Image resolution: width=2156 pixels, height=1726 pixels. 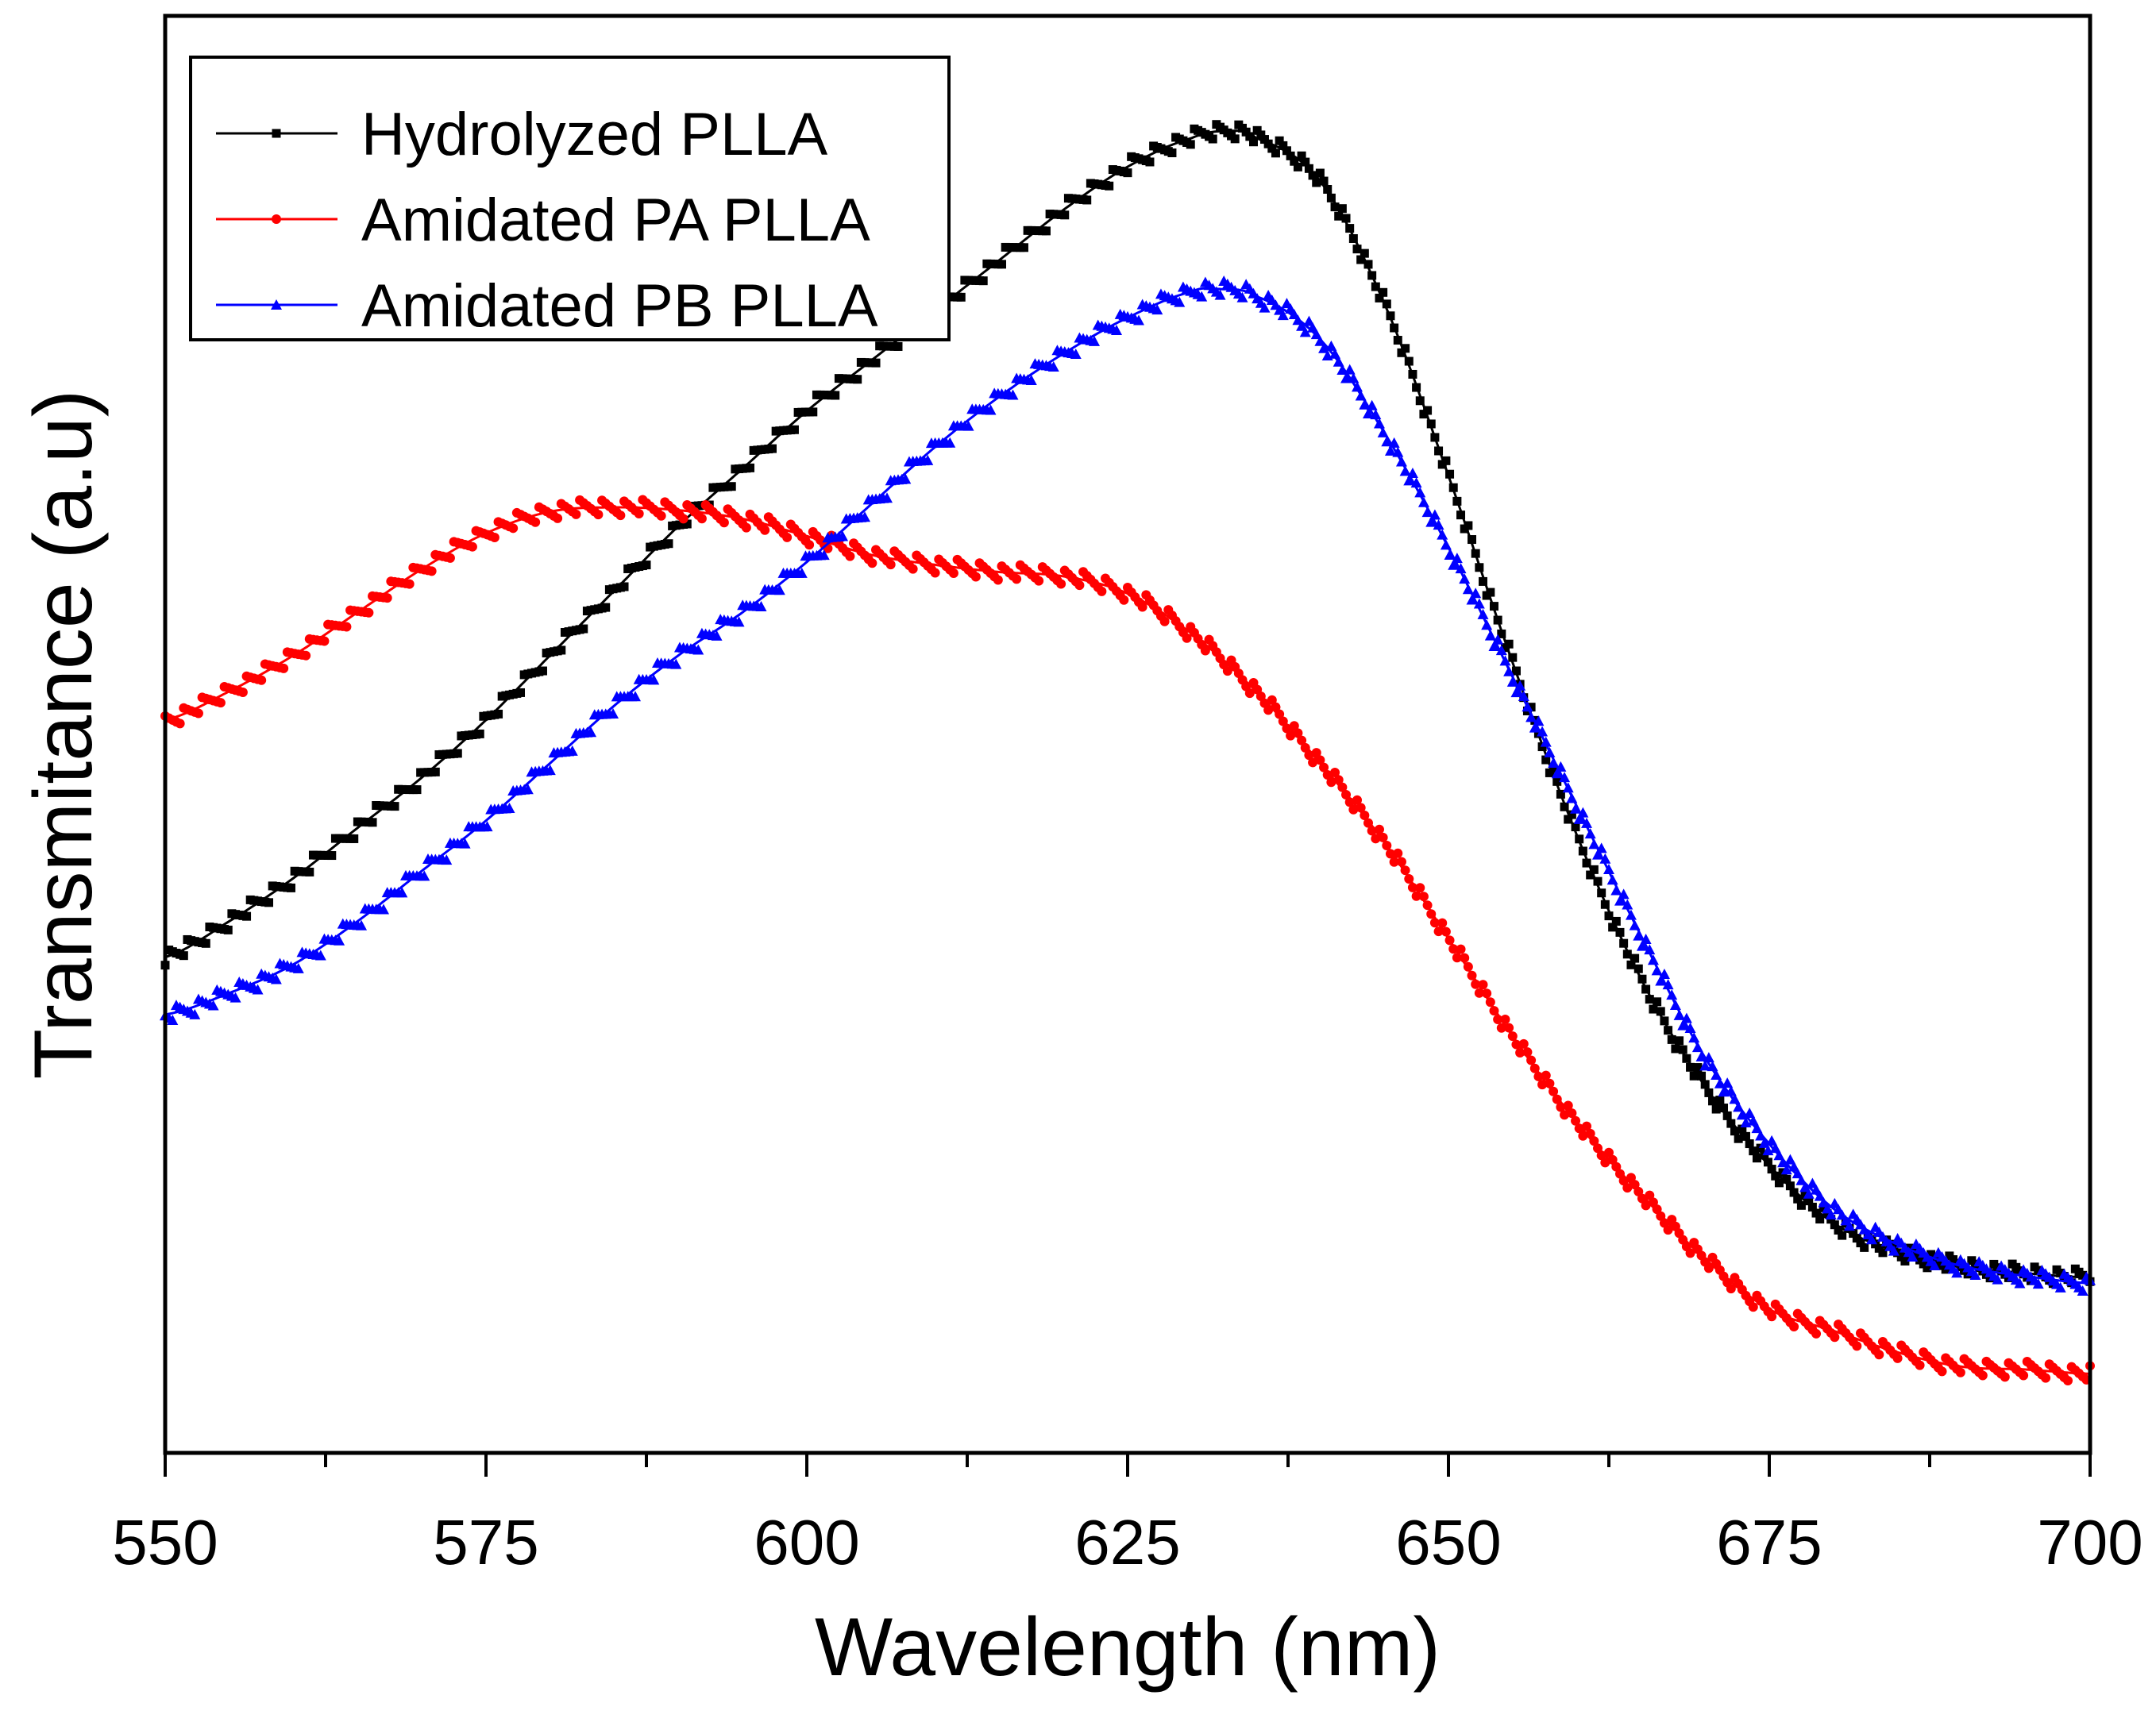 I want to click on legend-entry: Amidated PB PLLA, so click(x=547, y=306).